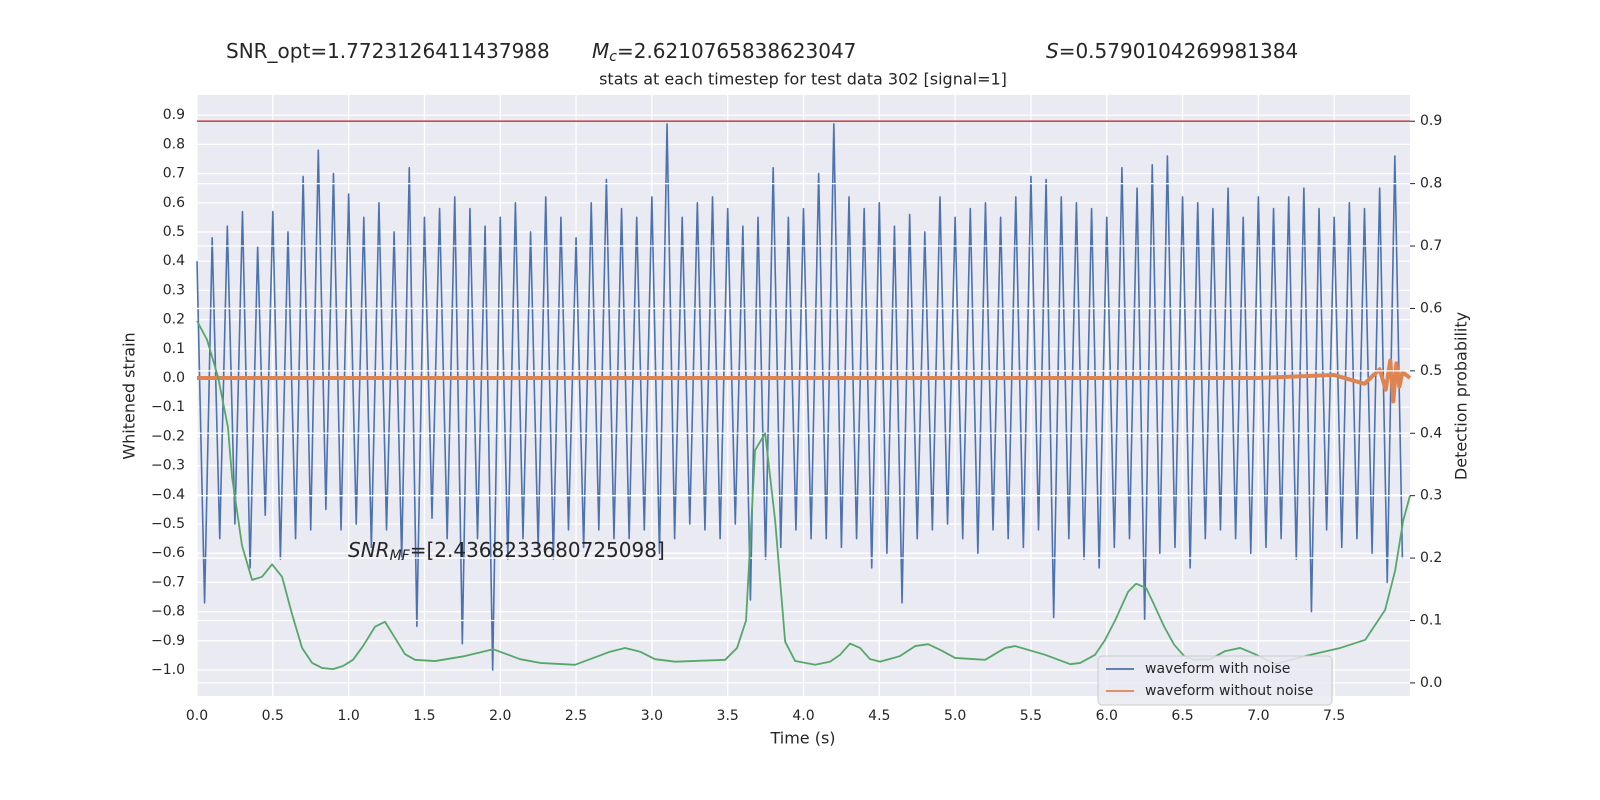 This screenshot has height=800, width=1600. What do you see at coordinates (1431, 496) in the screenshot?
I see `y2-tick-label: 0.3` at bounding box center [1431, 496].